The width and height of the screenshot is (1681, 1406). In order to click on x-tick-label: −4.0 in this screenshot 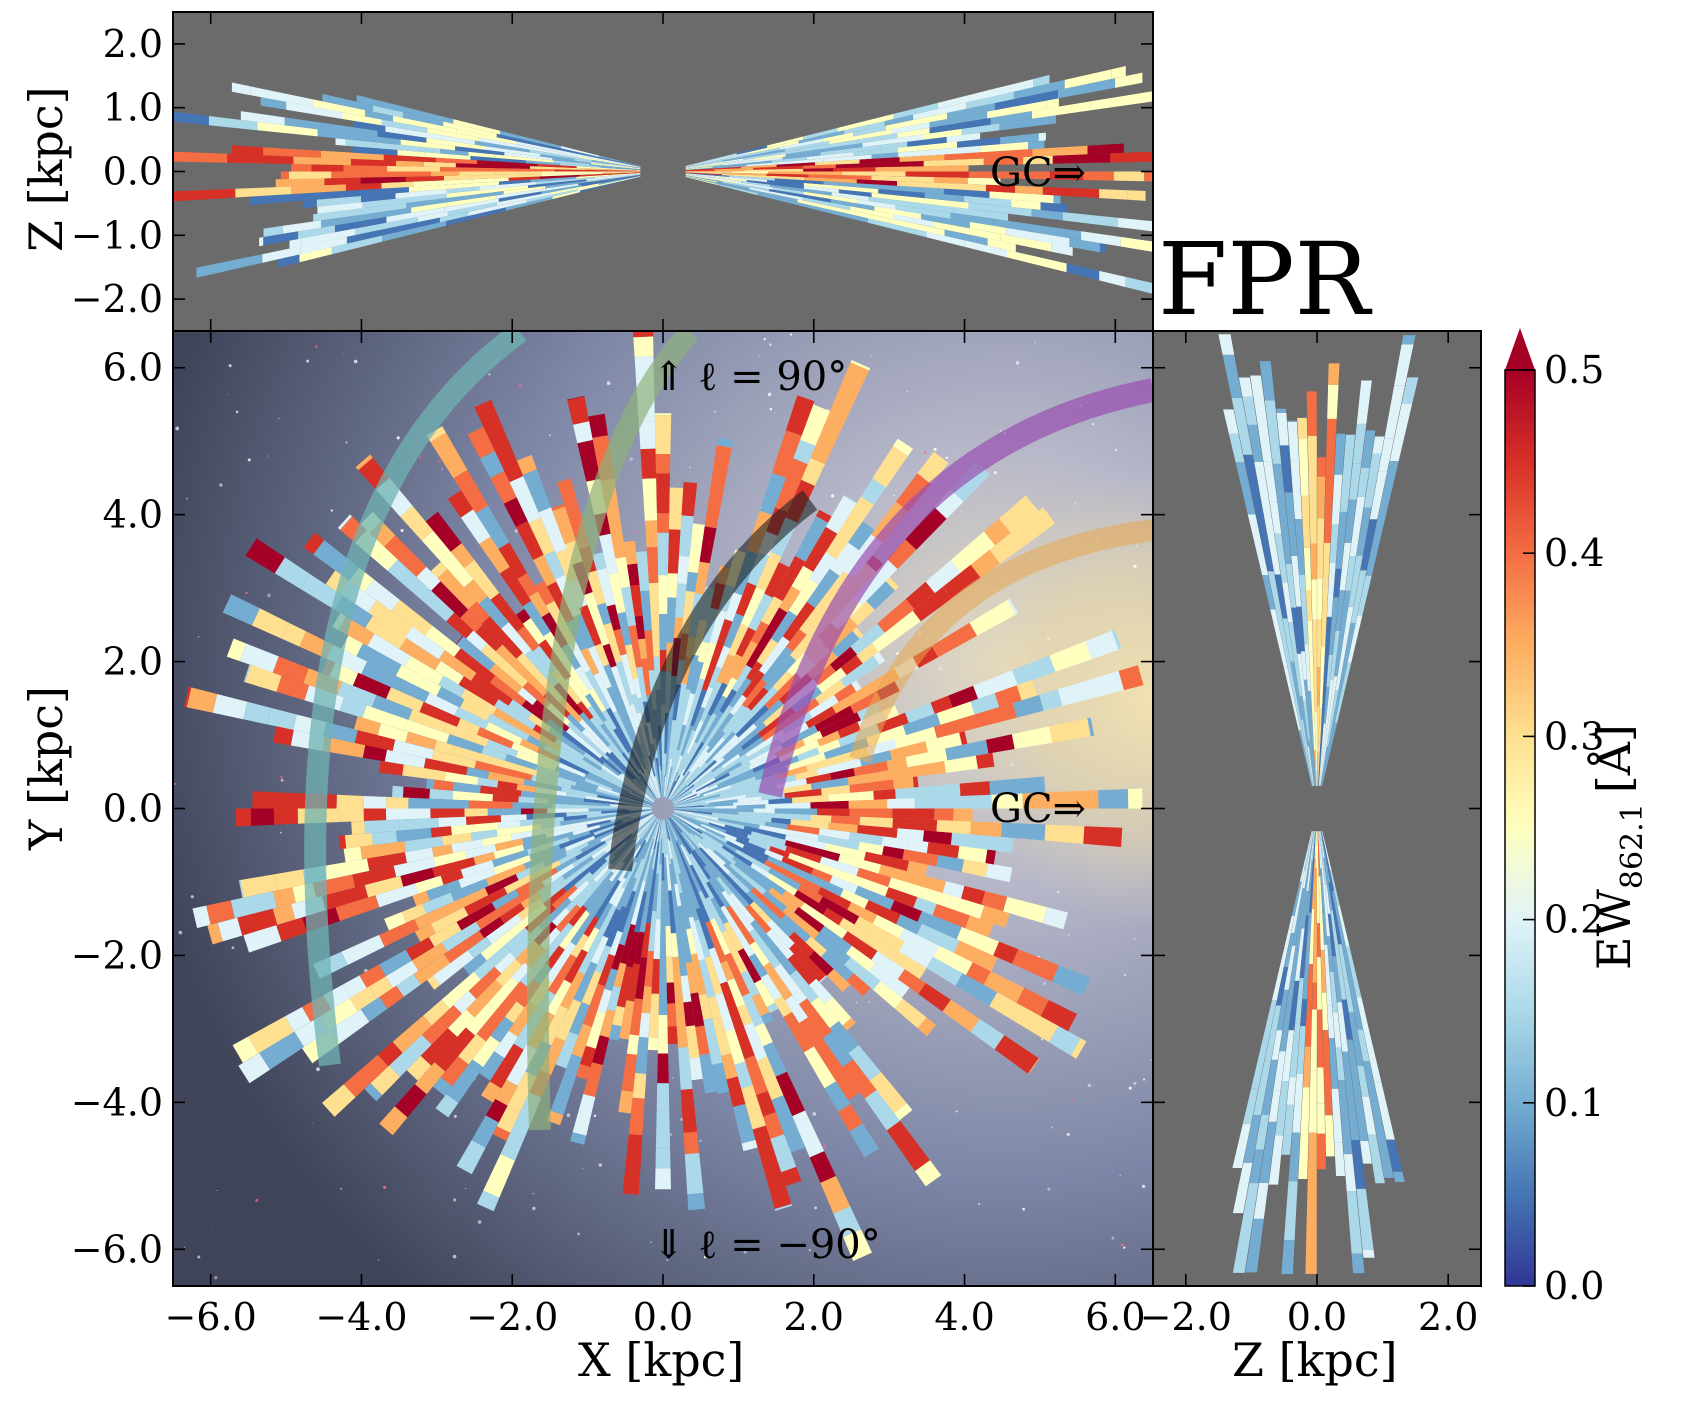, I will do `click(361, 1317)`.